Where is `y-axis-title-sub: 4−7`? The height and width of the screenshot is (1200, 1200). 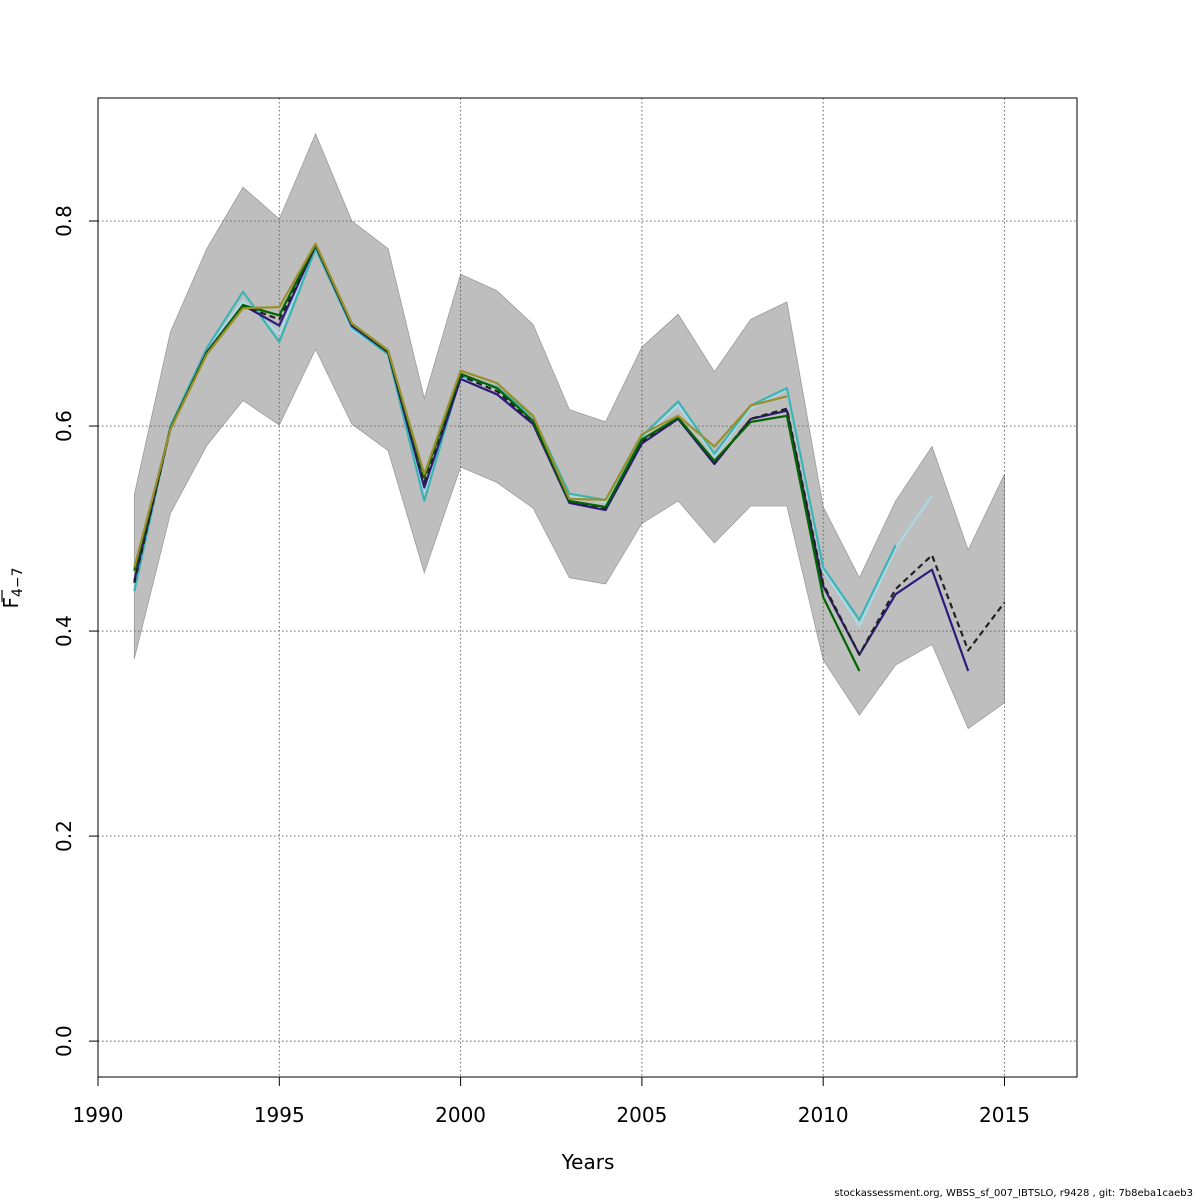
y-axis-title-sub: 4−7 is located at coordinates (18, 582).